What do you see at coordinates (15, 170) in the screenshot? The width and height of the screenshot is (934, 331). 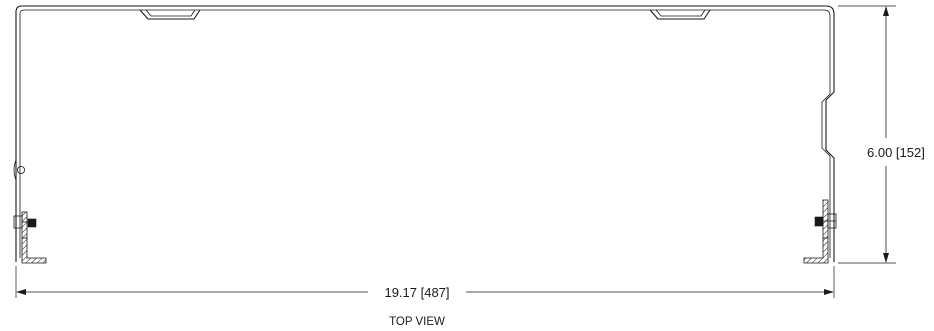 I see `hinge-bump` at bounding box center [15, 170].